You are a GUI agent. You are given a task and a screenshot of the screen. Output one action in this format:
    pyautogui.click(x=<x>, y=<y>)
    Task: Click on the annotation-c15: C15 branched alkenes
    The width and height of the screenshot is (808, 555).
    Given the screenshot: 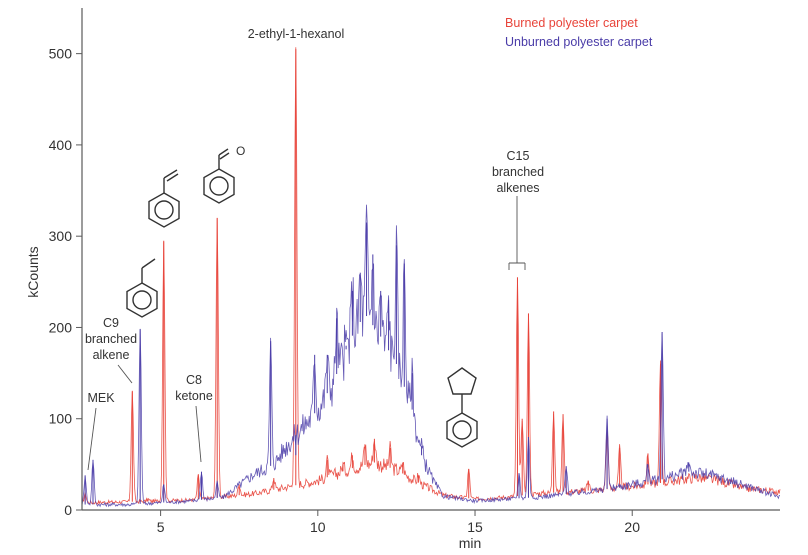 What is the action you would take?
    pyautogui.click(x=518, y=209)
    